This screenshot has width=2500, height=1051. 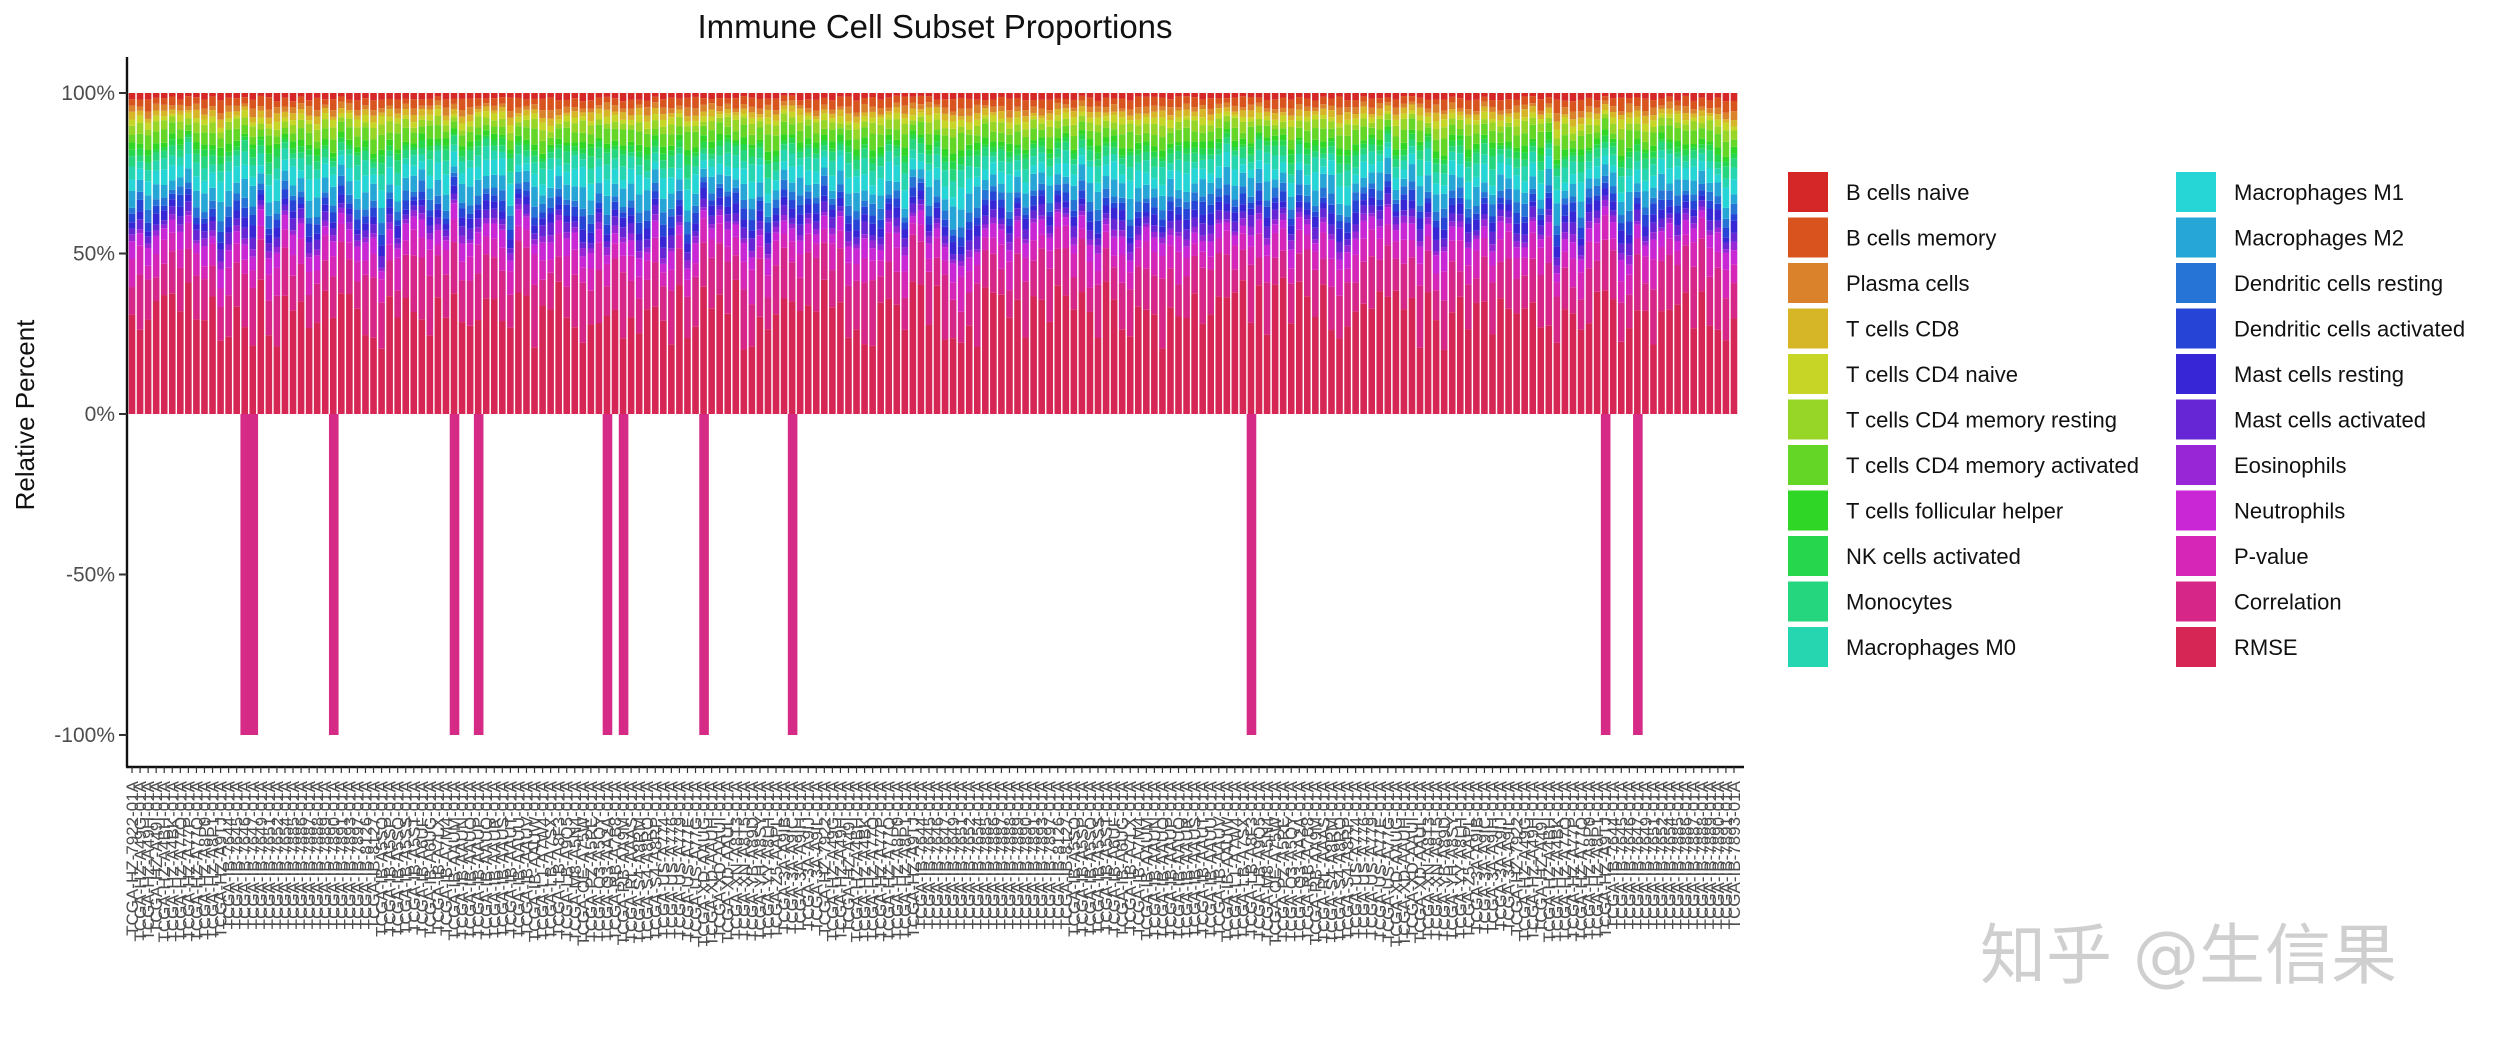 I want to click on x-tick-label: TCGA-S4-A8RP-01A, so click(x=655, y=860).